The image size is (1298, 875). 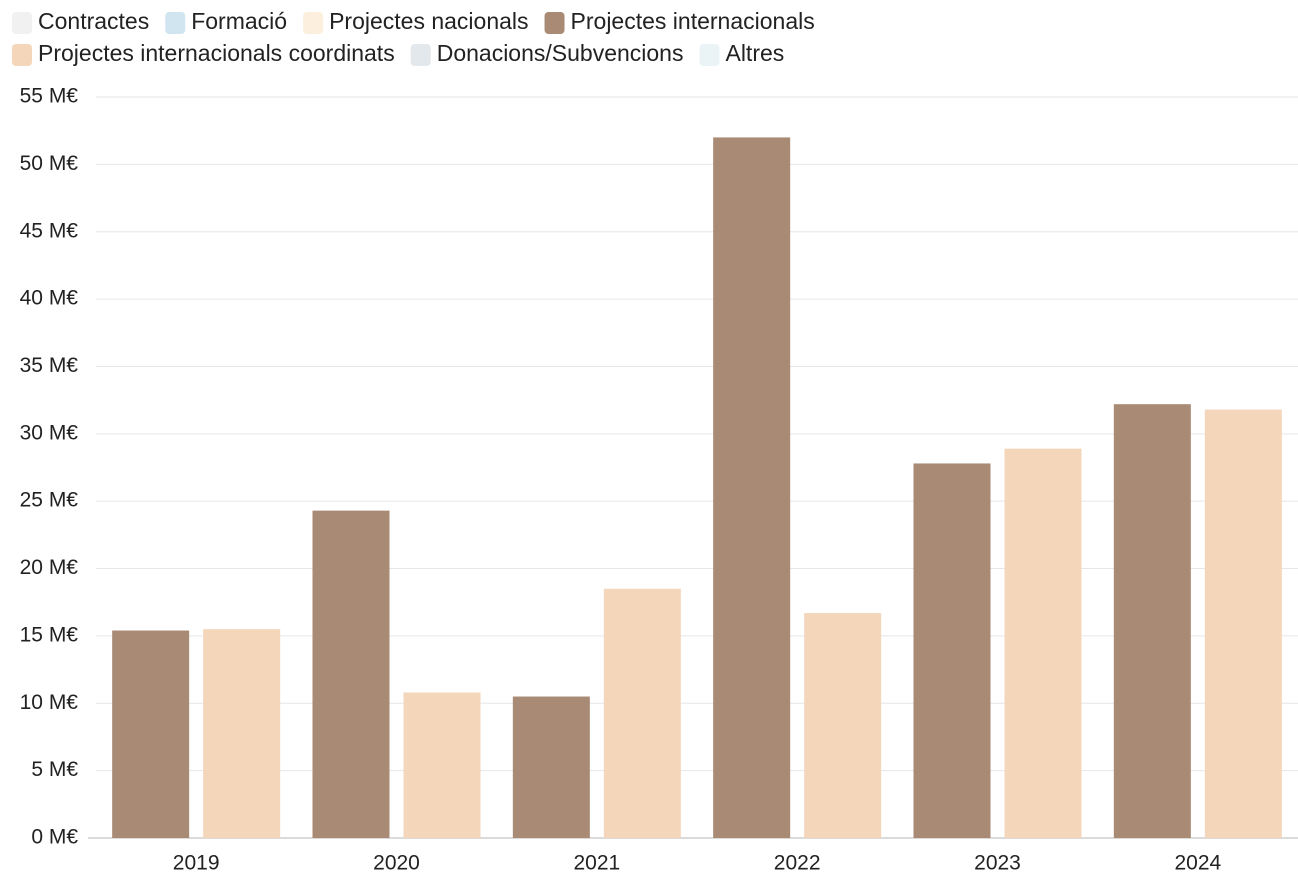 What do you see at coordinates (596, 863) in the screenshot?
I see `x-tick-label: 2021` at bounding box center [596, 863].